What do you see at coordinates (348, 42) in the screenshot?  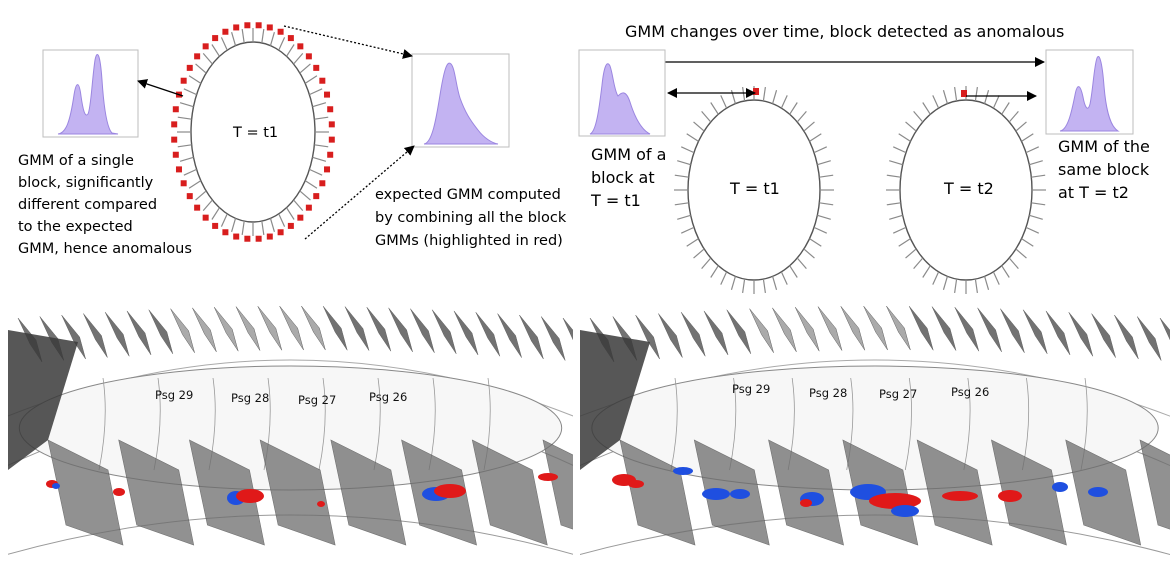 I see `arrow-dotted-top` at bounding box center [348, 42].